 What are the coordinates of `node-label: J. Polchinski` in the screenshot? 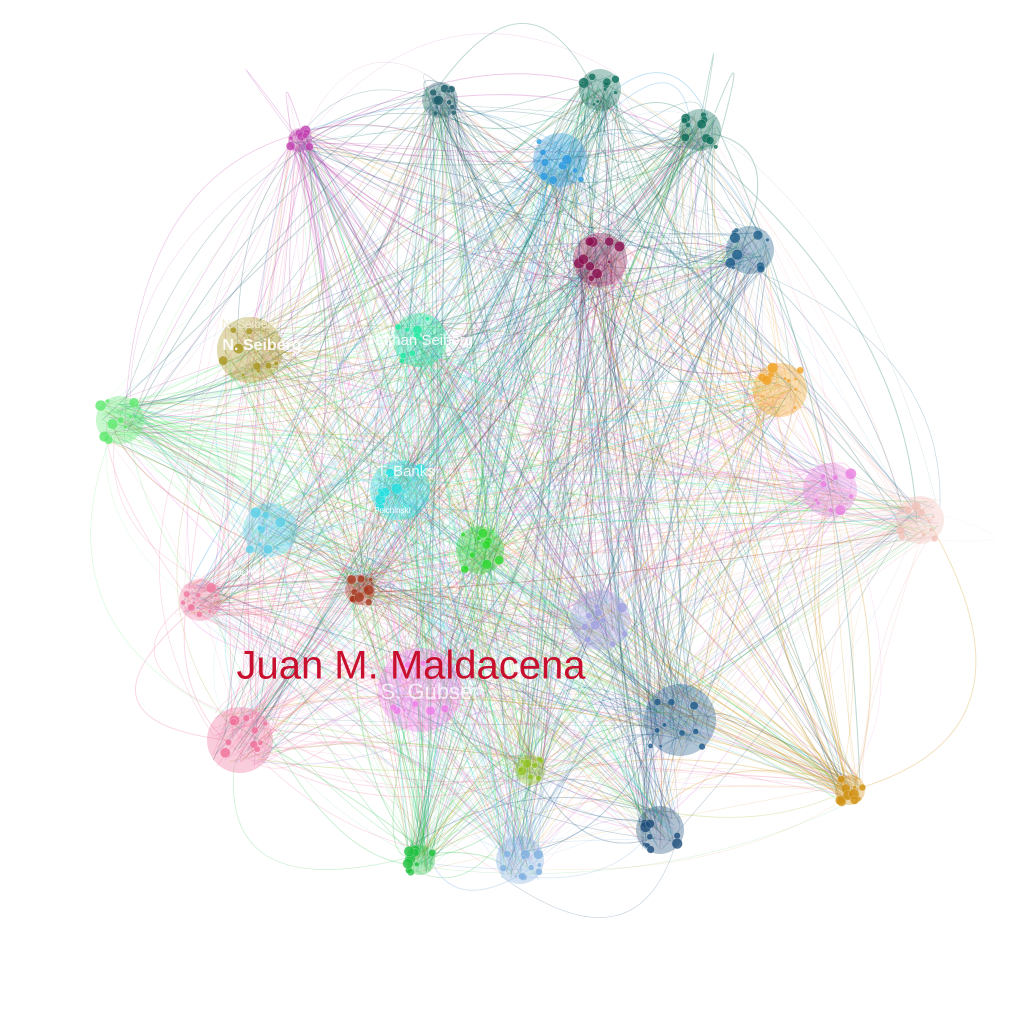 It's located at (388, 510).